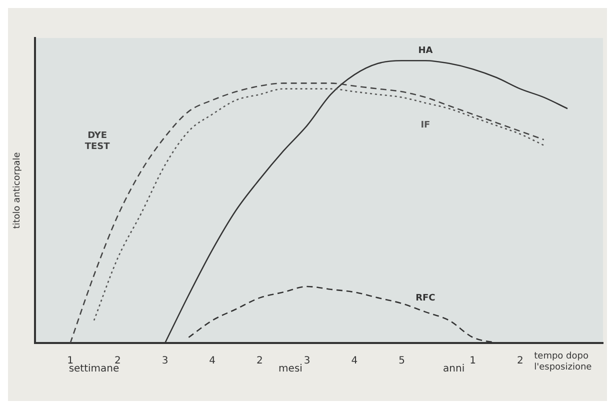 This screenshot has width=615, height=409. Describe the element at coordinates (97, 141) in the screenshot. I see `text: DYE TEST` at that location.